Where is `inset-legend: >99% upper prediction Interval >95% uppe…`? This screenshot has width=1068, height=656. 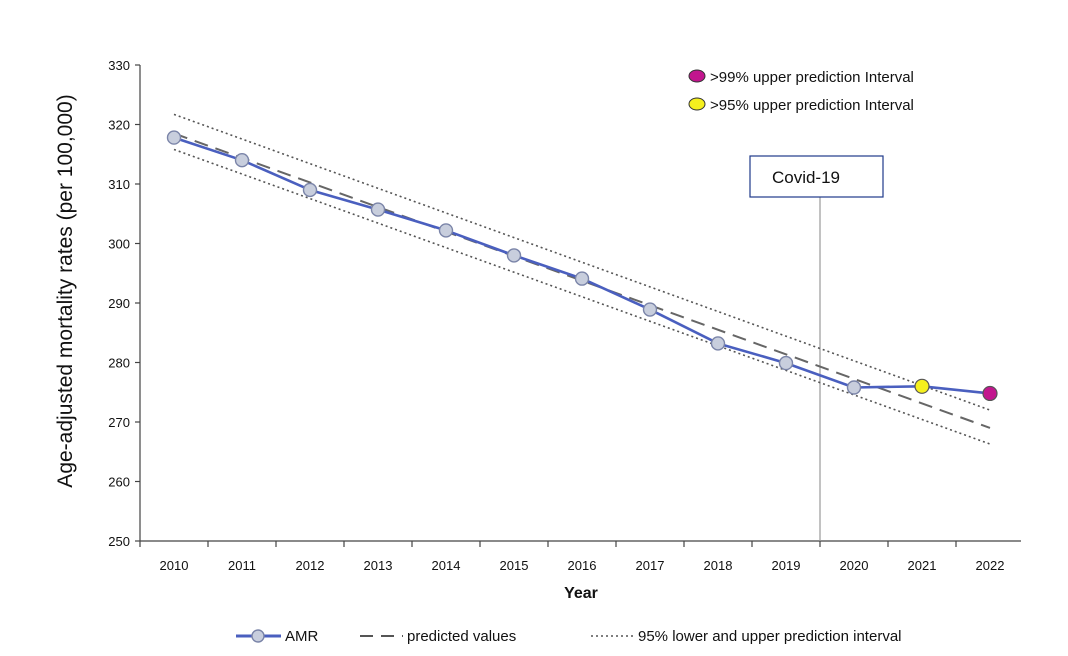 inset-legend: >99% upper prediction Interval >95% uppe… is located at coordinates (801, 91).